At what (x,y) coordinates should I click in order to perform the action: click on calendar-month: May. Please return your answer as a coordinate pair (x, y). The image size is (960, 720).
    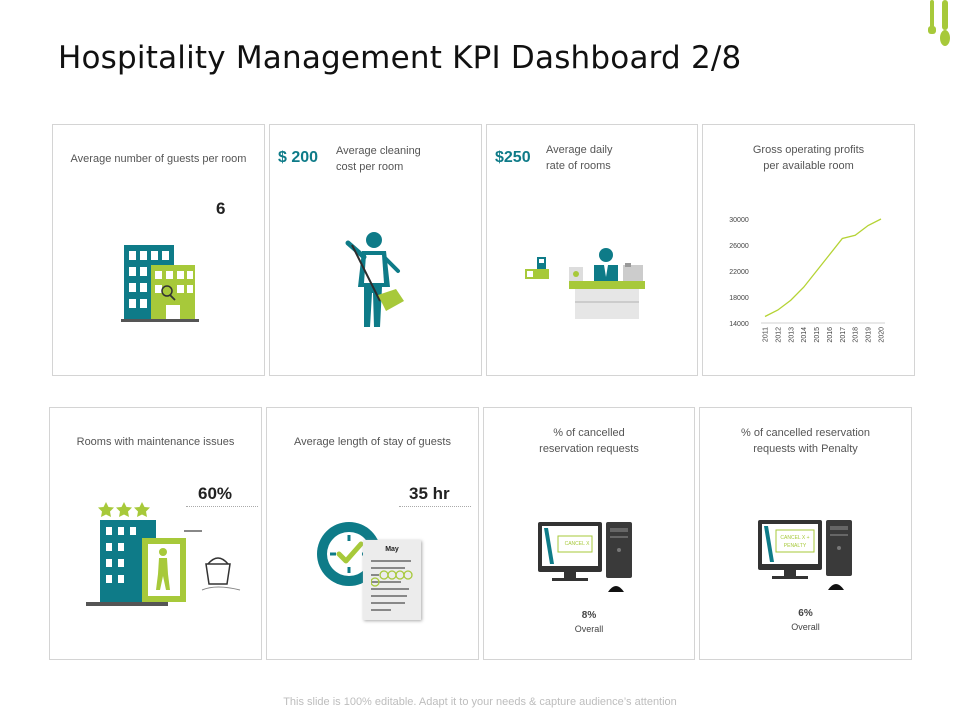
    Looking at the image, I should click on (392, 549).